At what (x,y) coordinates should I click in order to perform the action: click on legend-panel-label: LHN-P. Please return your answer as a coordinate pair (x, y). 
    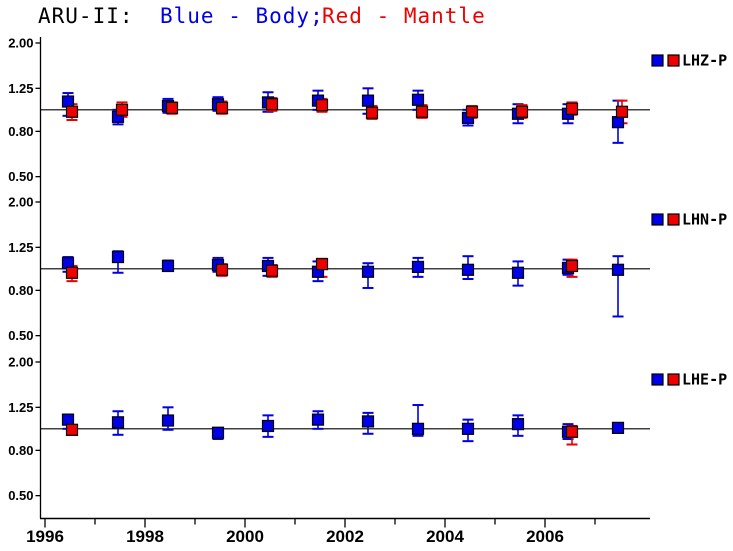
    Looking at the image, I should click on (704, 220).